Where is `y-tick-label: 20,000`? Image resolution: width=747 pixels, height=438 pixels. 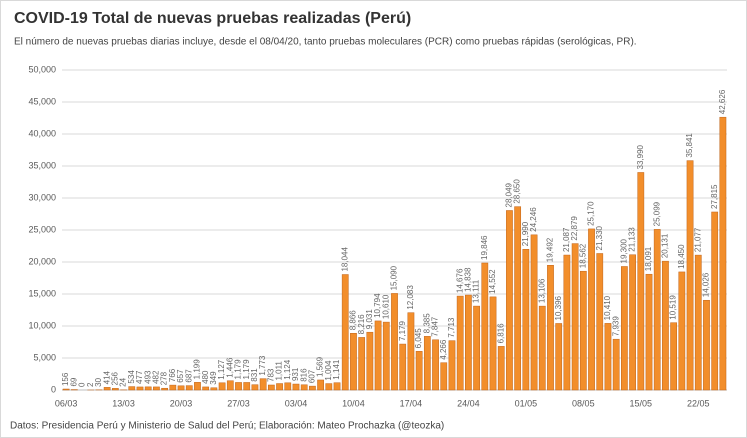 y-tick-label: 20,000 is located at coordinates (42, 261).